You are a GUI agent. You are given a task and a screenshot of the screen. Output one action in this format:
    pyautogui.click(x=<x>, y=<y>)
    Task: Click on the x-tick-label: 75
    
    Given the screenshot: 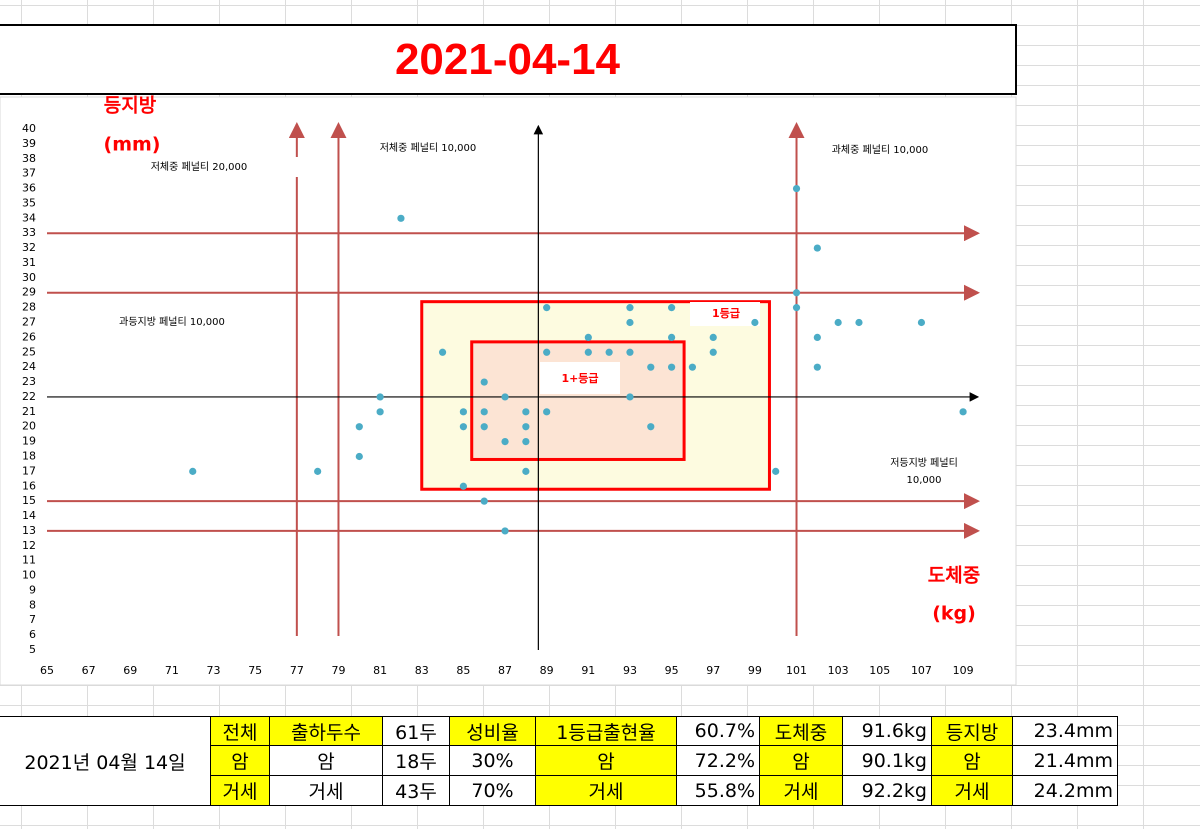 What is the action you would take?
    pyautogui.click(x=255, y=670)
    